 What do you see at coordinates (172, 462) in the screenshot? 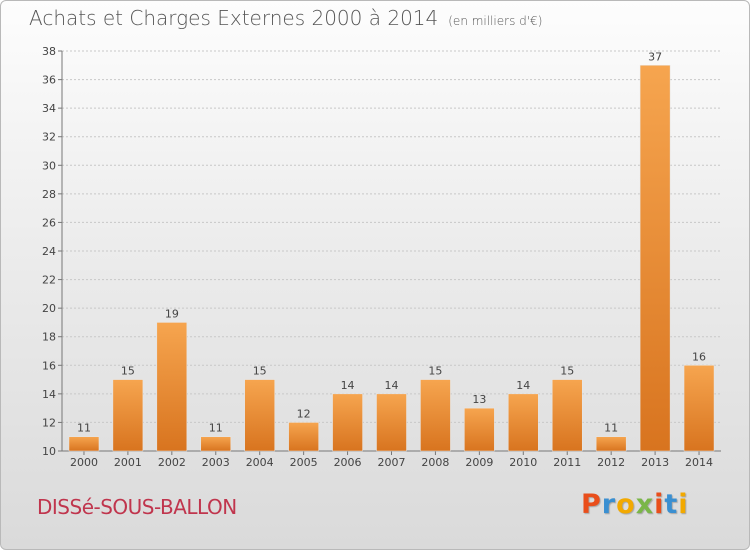
I see `x-tick-label: 2002` at bounding box center [172, 462].